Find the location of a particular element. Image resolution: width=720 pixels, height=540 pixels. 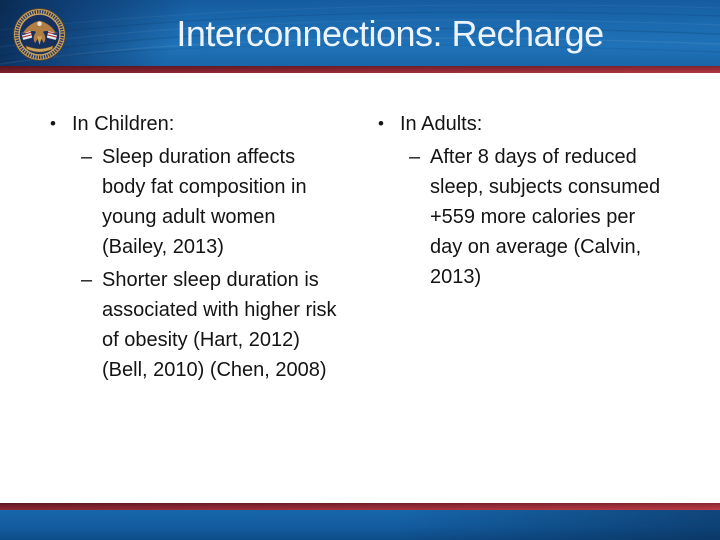

bullet-item: • In Children: is located at coordinates (195, 124).